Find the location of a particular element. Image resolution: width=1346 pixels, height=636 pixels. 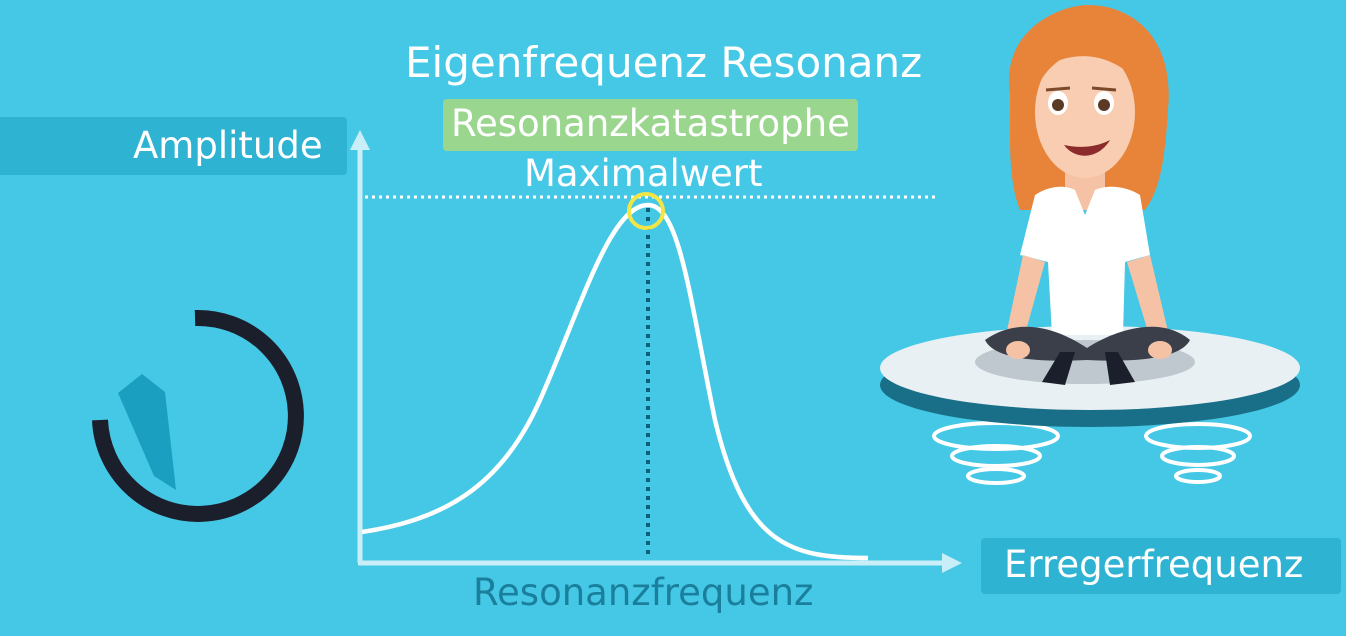

page-title: Eigenfrequenz Resonanz is located at coordinates (664, 62).